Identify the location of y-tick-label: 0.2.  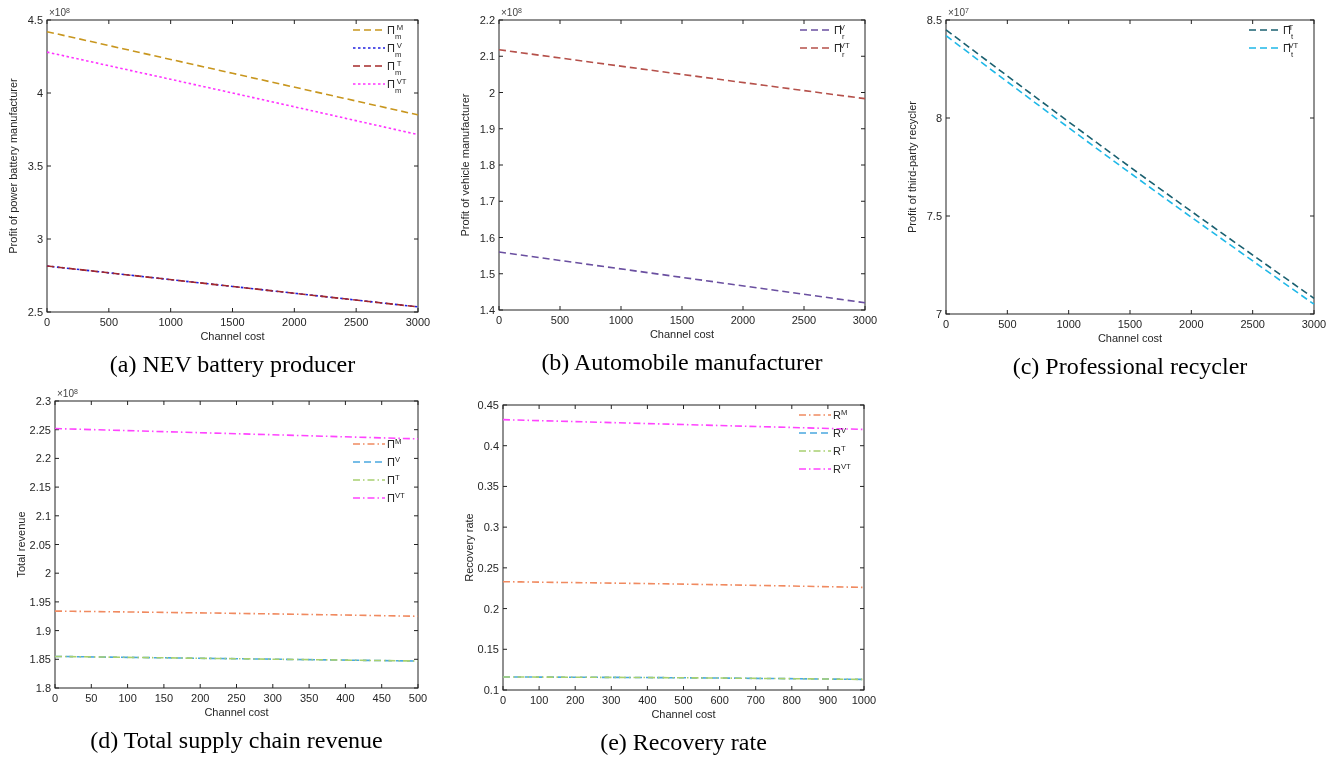
(491, 608).